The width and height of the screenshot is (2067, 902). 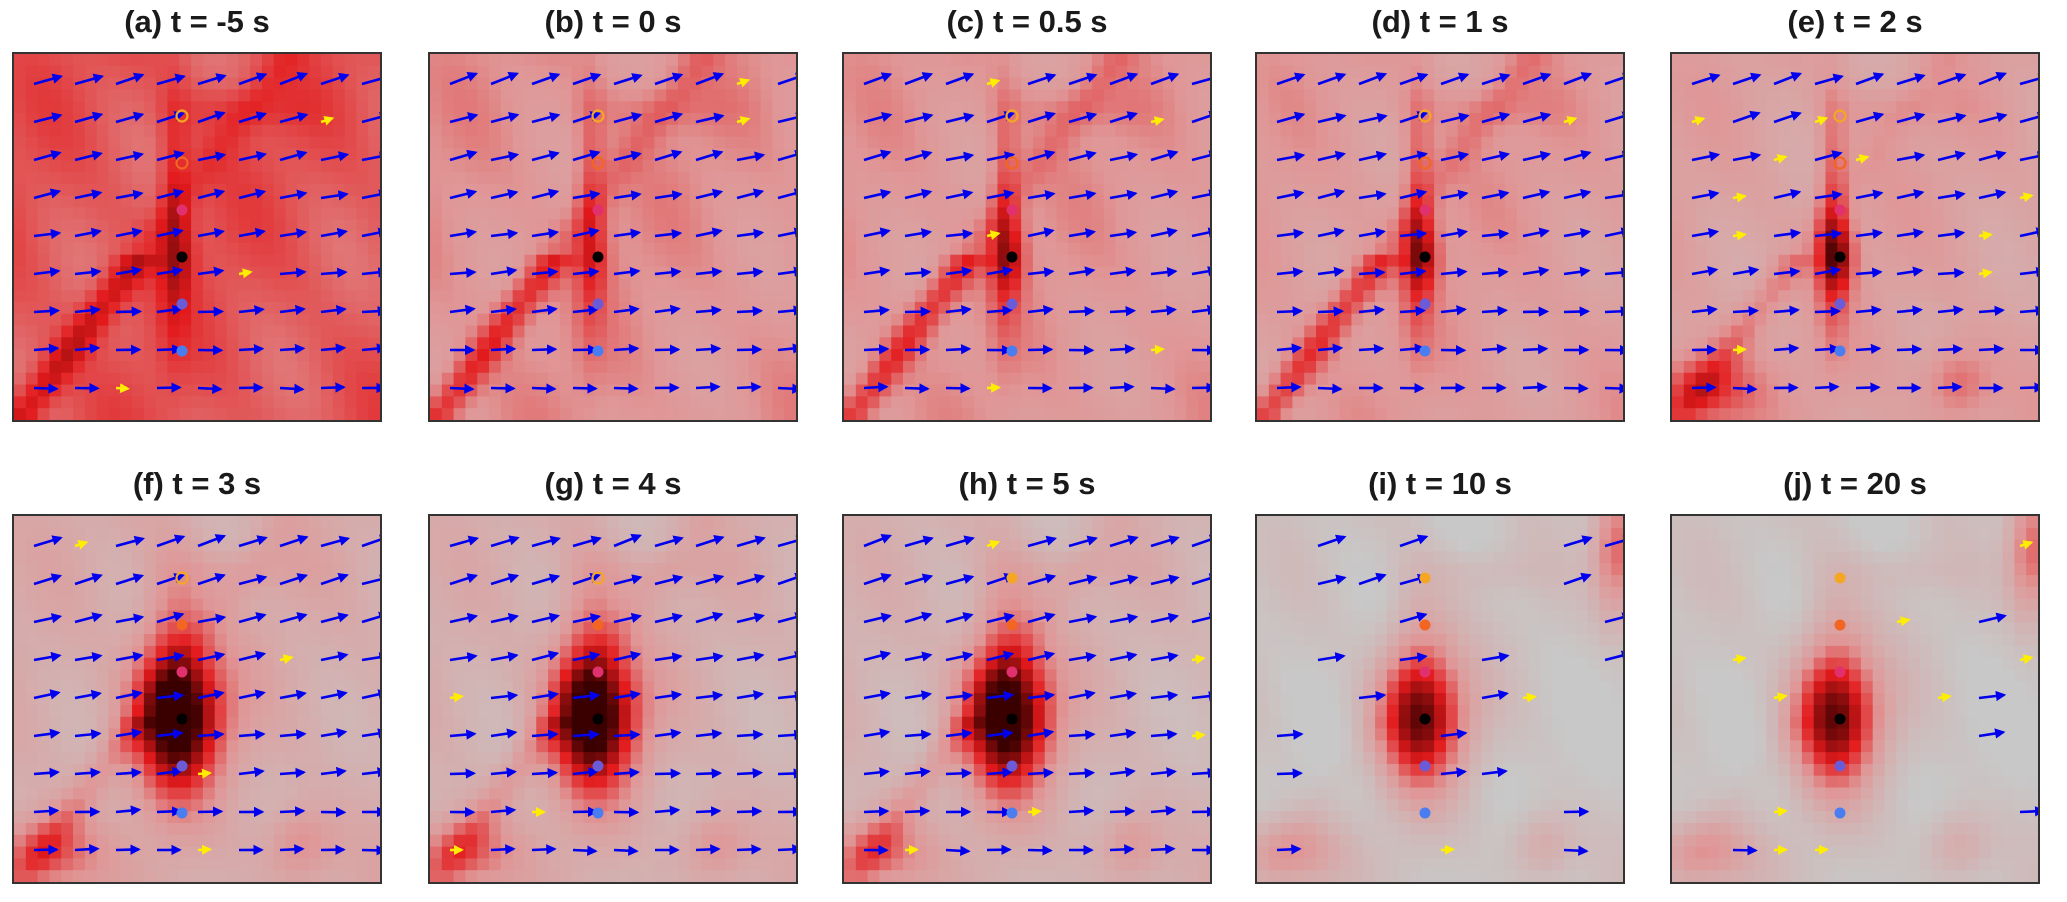 What do you see at coordinates (613, 484) in the screenshot?
I see `panel-title: (g) t = 4 s` at bounding box center [613, 484].